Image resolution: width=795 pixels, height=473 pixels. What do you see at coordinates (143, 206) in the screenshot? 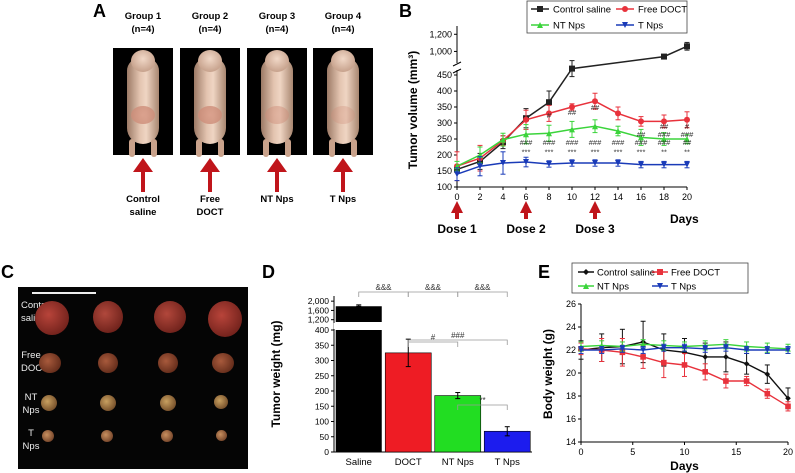
I see `group-1-label: Control saline` at bounding box center [143, 206].